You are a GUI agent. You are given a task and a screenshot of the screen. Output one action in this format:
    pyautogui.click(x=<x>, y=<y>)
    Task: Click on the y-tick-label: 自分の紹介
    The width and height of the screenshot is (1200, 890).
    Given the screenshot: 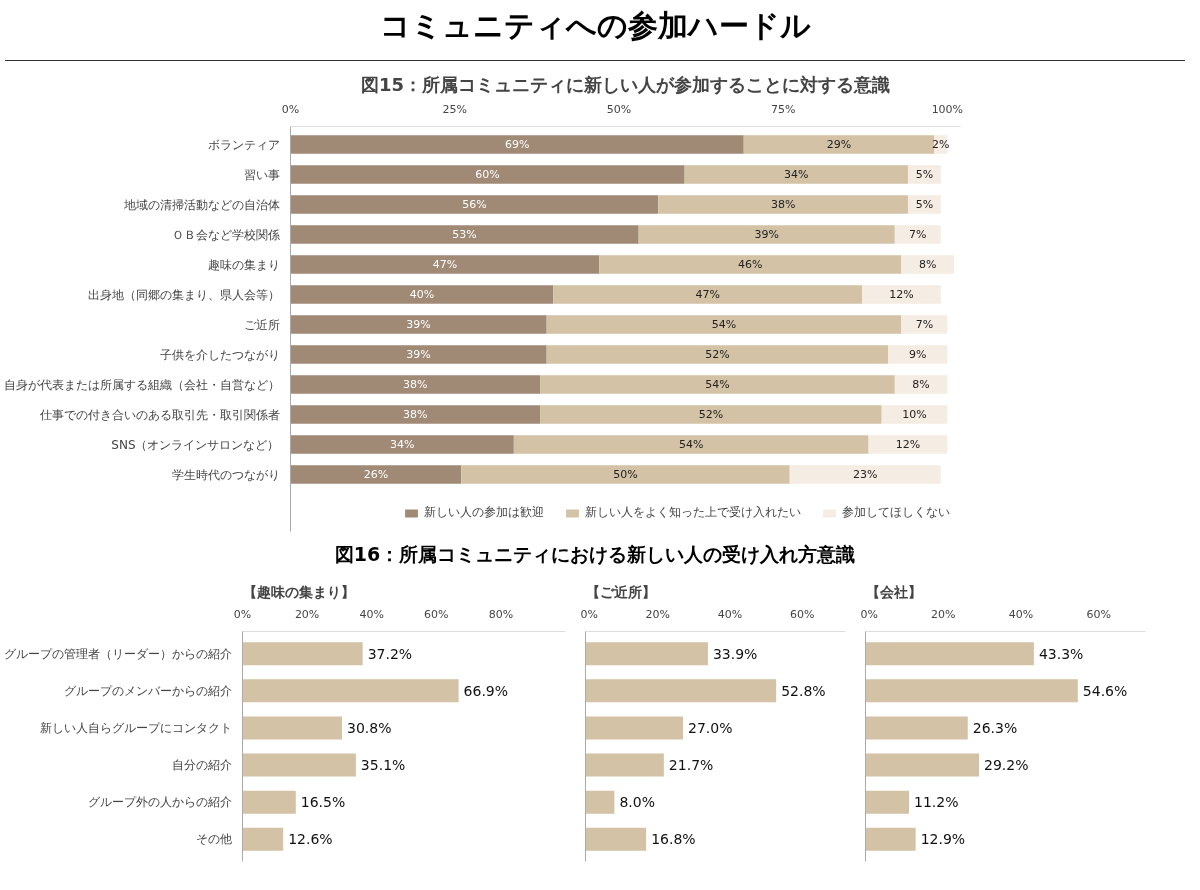 What is the action you would take?
    pyautogui.click(x=201, y=765)
    